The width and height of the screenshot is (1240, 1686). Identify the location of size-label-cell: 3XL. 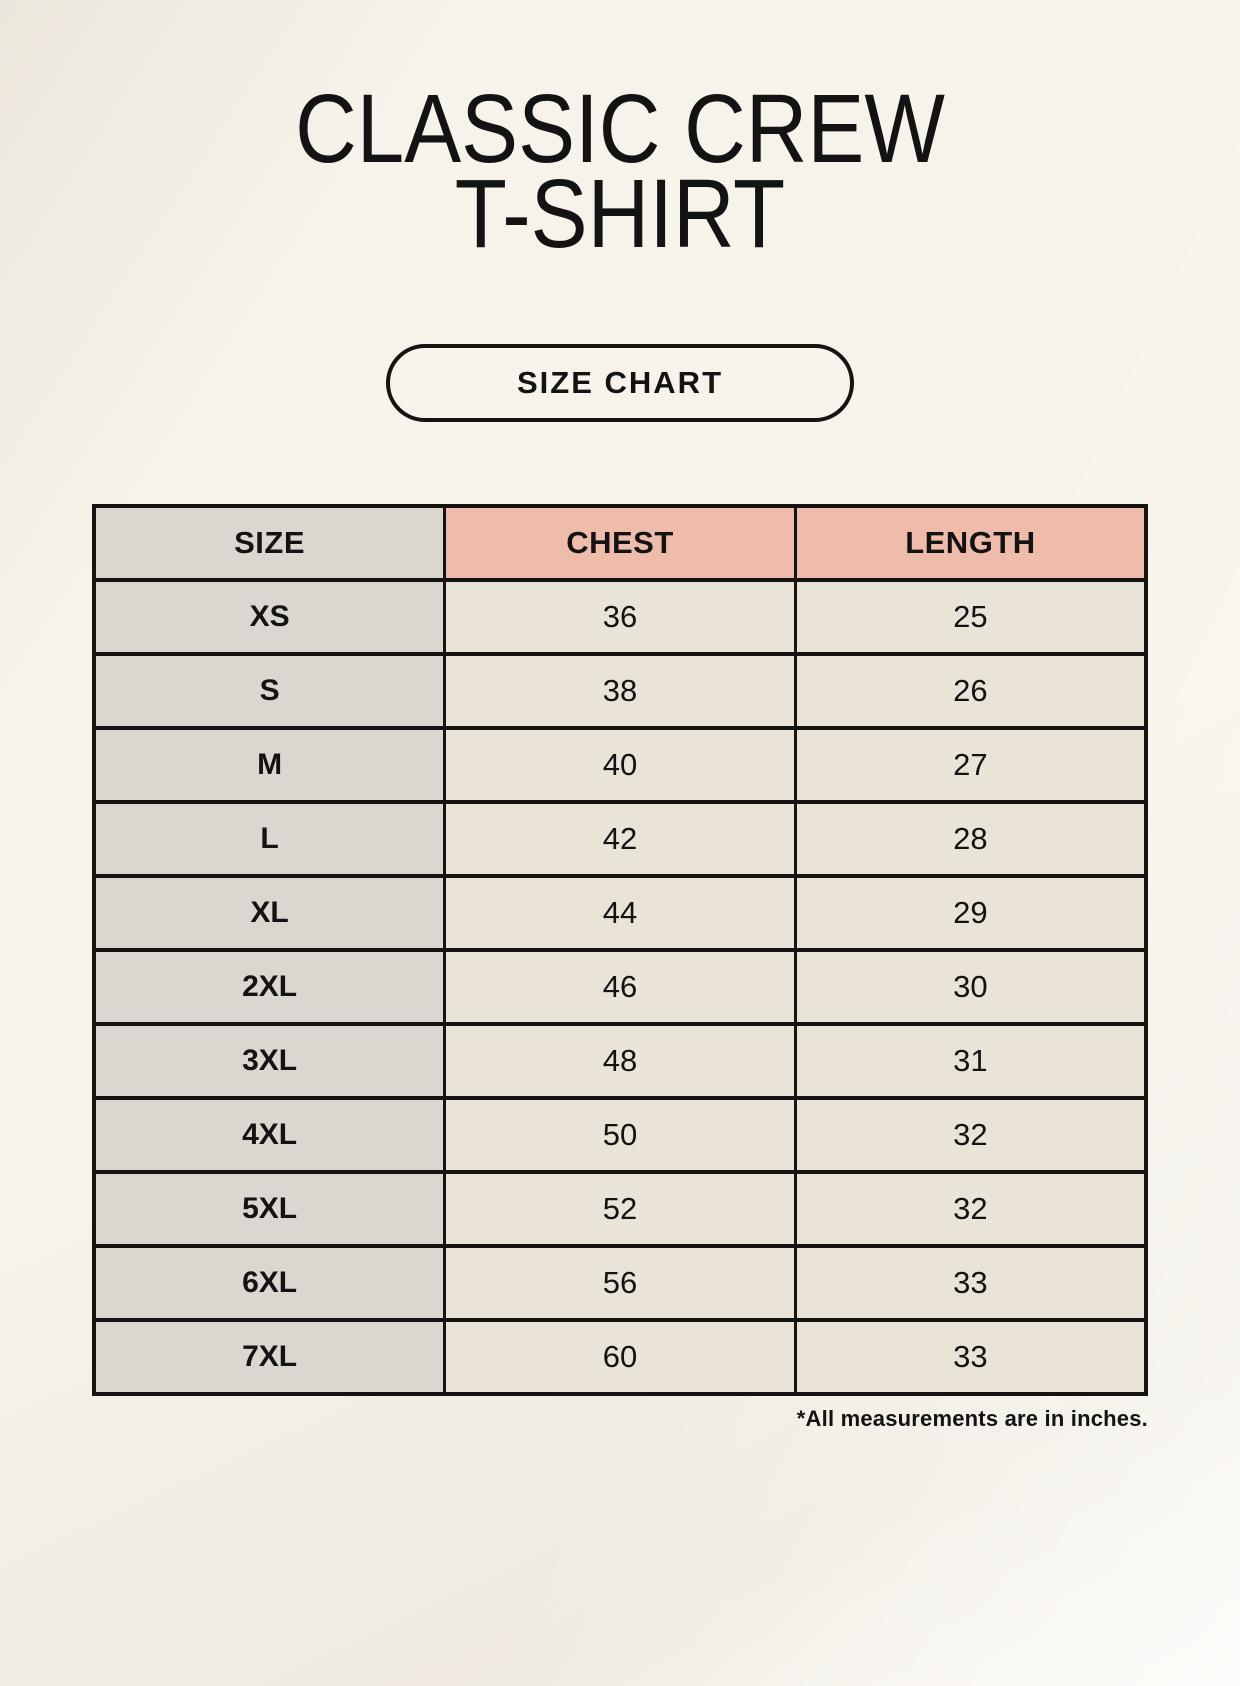
(269, 1061).